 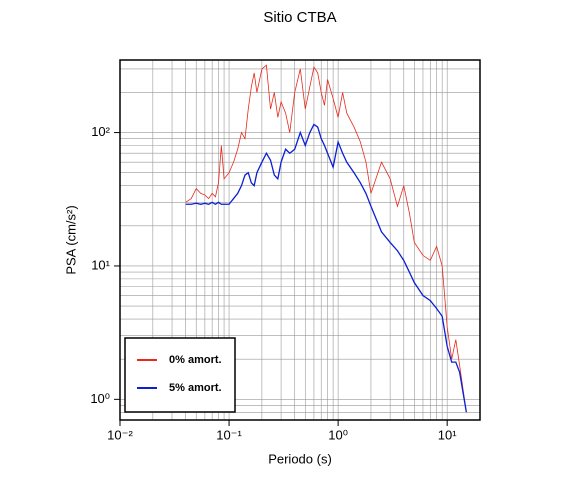 What do you see at coordinates (299, 17) in the screenshot?
I see `chart-title: Sitio CTBA` at bounding box center [299, 17].